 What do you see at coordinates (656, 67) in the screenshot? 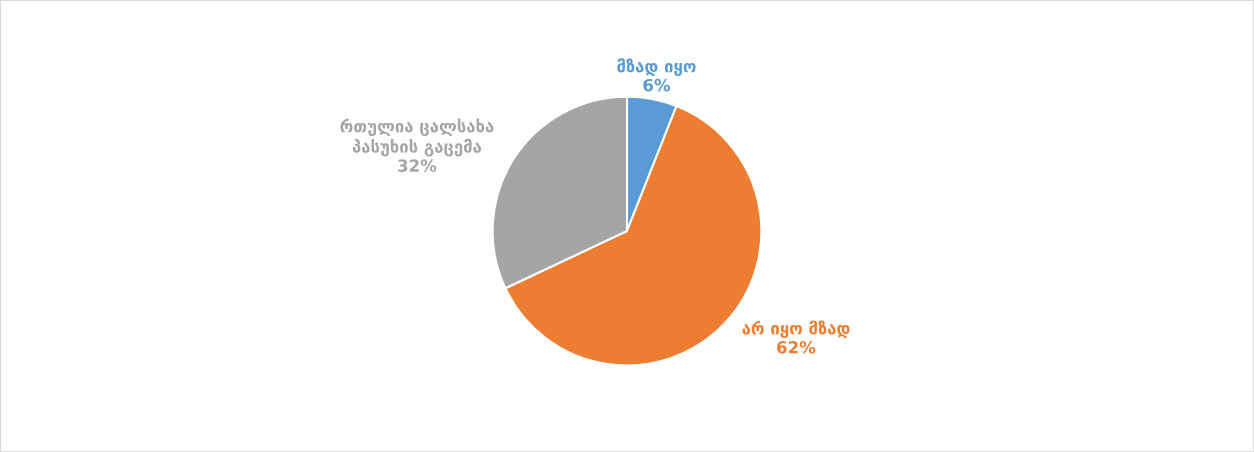
I see `slice-label: მზად იყო` at bounding box center [656, 67].